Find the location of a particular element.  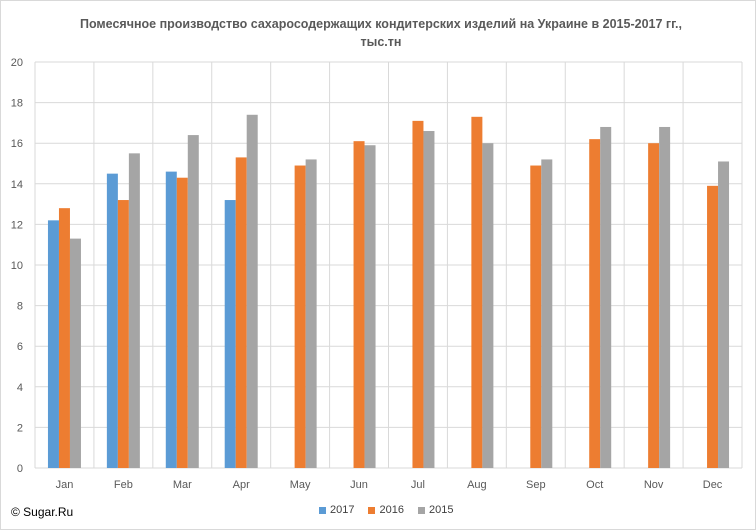

y-tick-label: 4 is located at coordinates (20, 388).